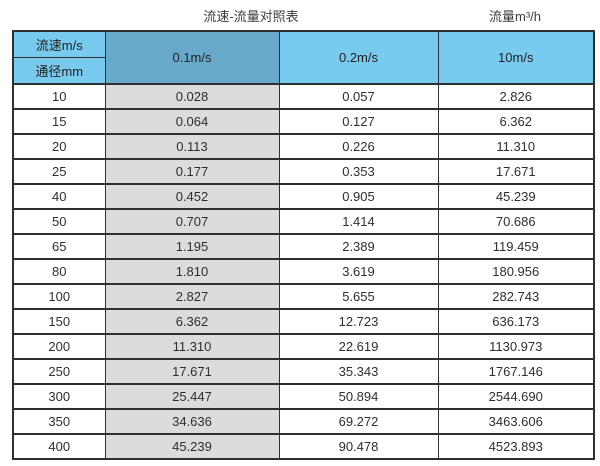  I want to click on flow-value-cell: 0.127, so click(358, 121).